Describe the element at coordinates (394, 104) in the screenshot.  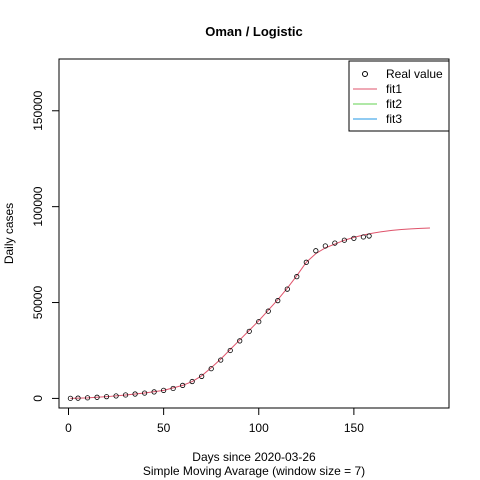
I see `legend-label: fit2` at that location.